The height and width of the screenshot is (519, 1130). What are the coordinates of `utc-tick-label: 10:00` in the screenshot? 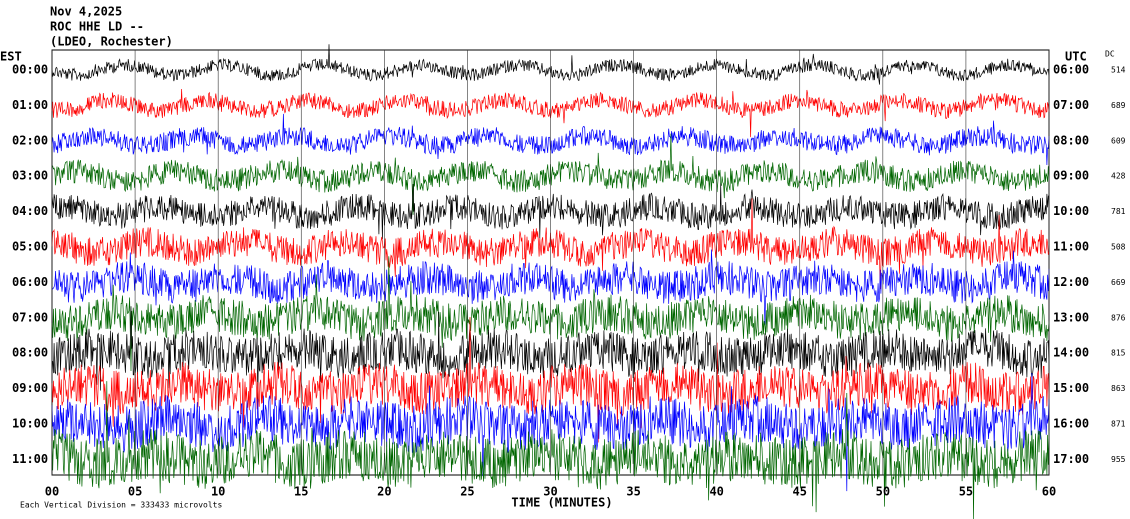 It's located at (1071, 211).